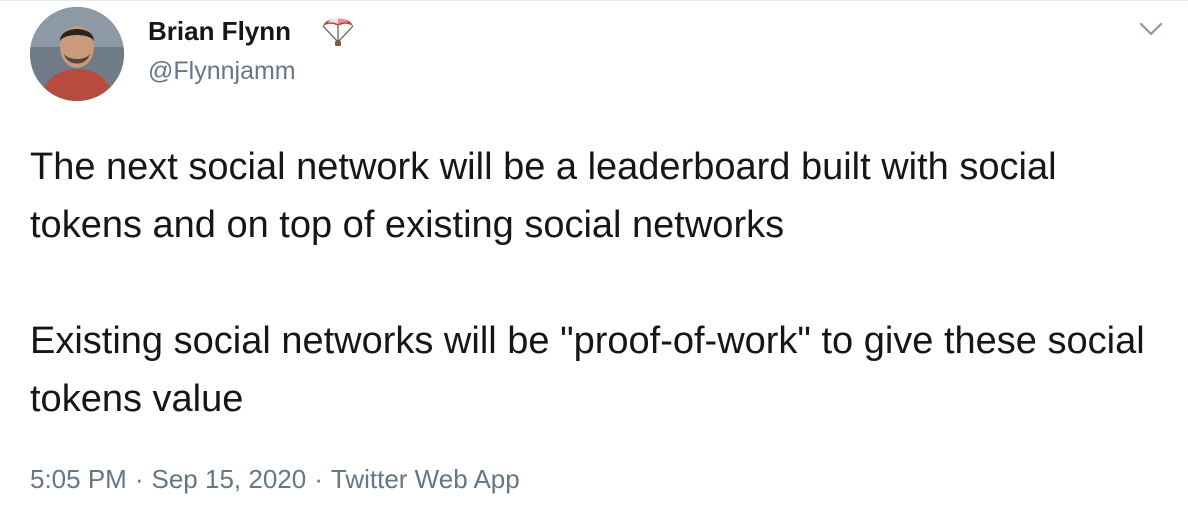  I want to click on handle: @Flynnjamm, so click(222, 71).